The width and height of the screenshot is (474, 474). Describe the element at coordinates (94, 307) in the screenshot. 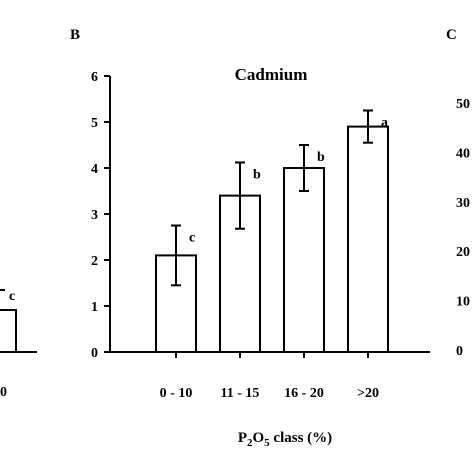

I see `y-tick-label: 1` at that location.